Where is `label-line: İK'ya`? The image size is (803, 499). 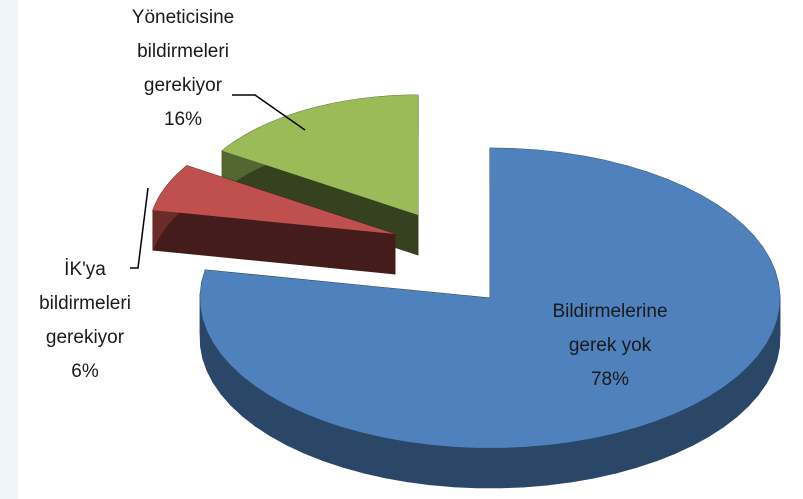 label-line: İK'ya is located at coordinates (85, 269).